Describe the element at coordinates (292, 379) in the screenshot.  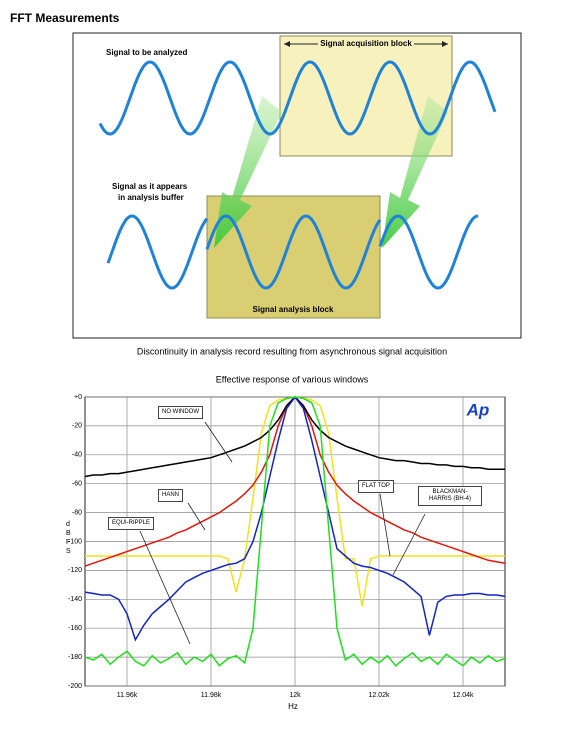
I see `chart-title: Effective response of various windows` at that location.